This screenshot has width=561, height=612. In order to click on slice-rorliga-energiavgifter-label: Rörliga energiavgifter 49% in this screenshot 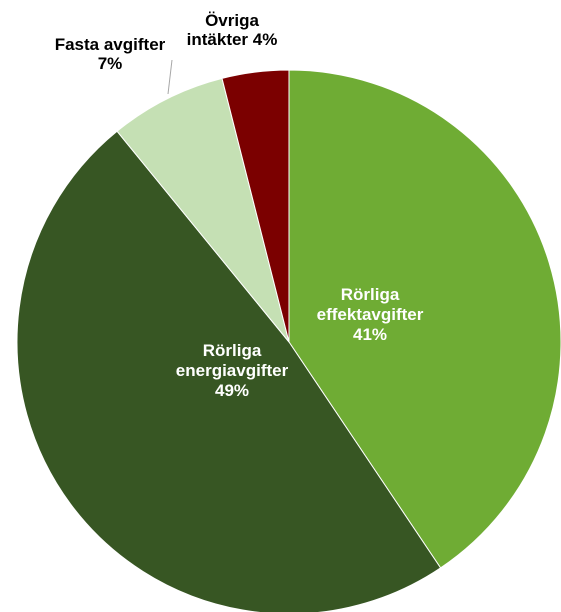, I will do `click(232, 370)`.